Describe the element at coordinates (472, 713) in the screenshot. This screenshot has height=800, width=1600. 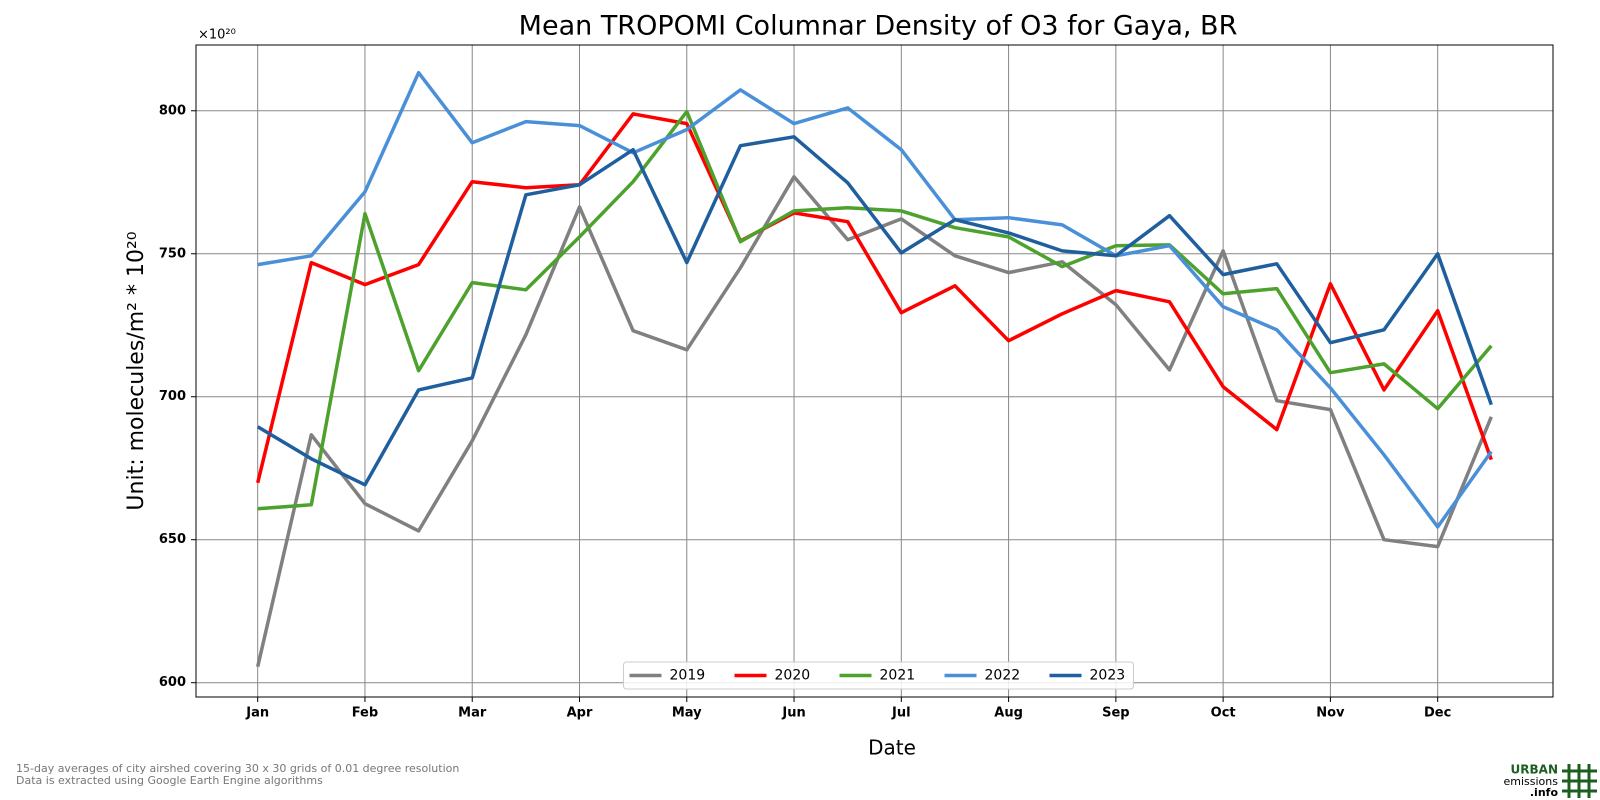
I see `x-tick-label: Mar` at that location.